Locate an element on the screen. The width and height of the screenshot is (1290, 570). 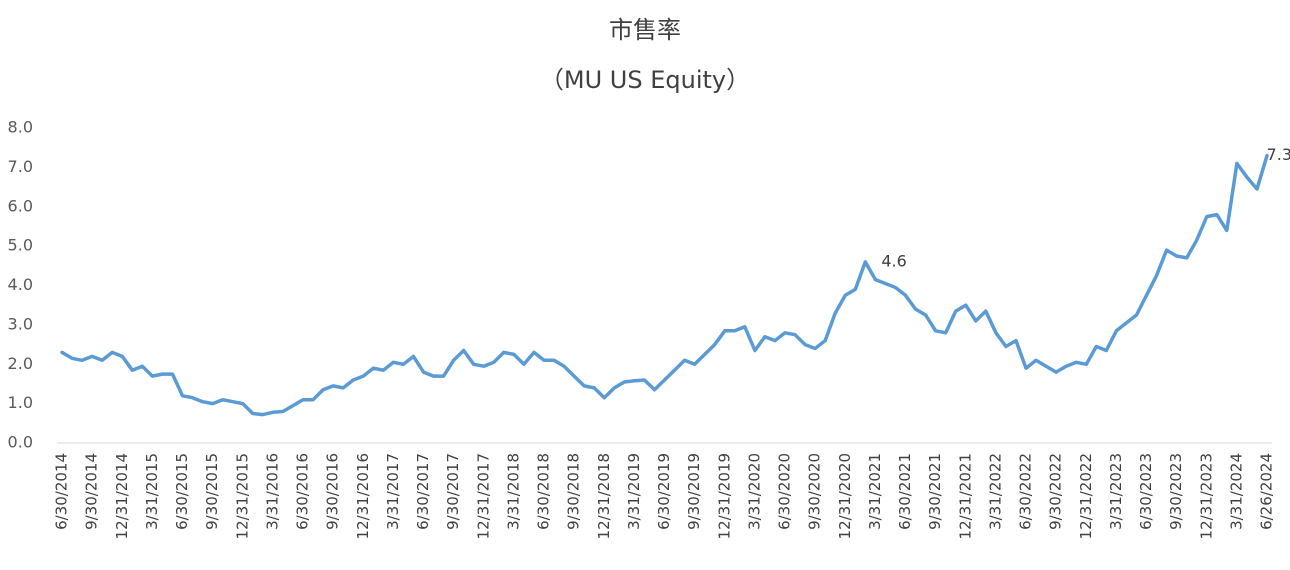
x-tick-label: 9/30/2021 is located at coordinates (935, 491).